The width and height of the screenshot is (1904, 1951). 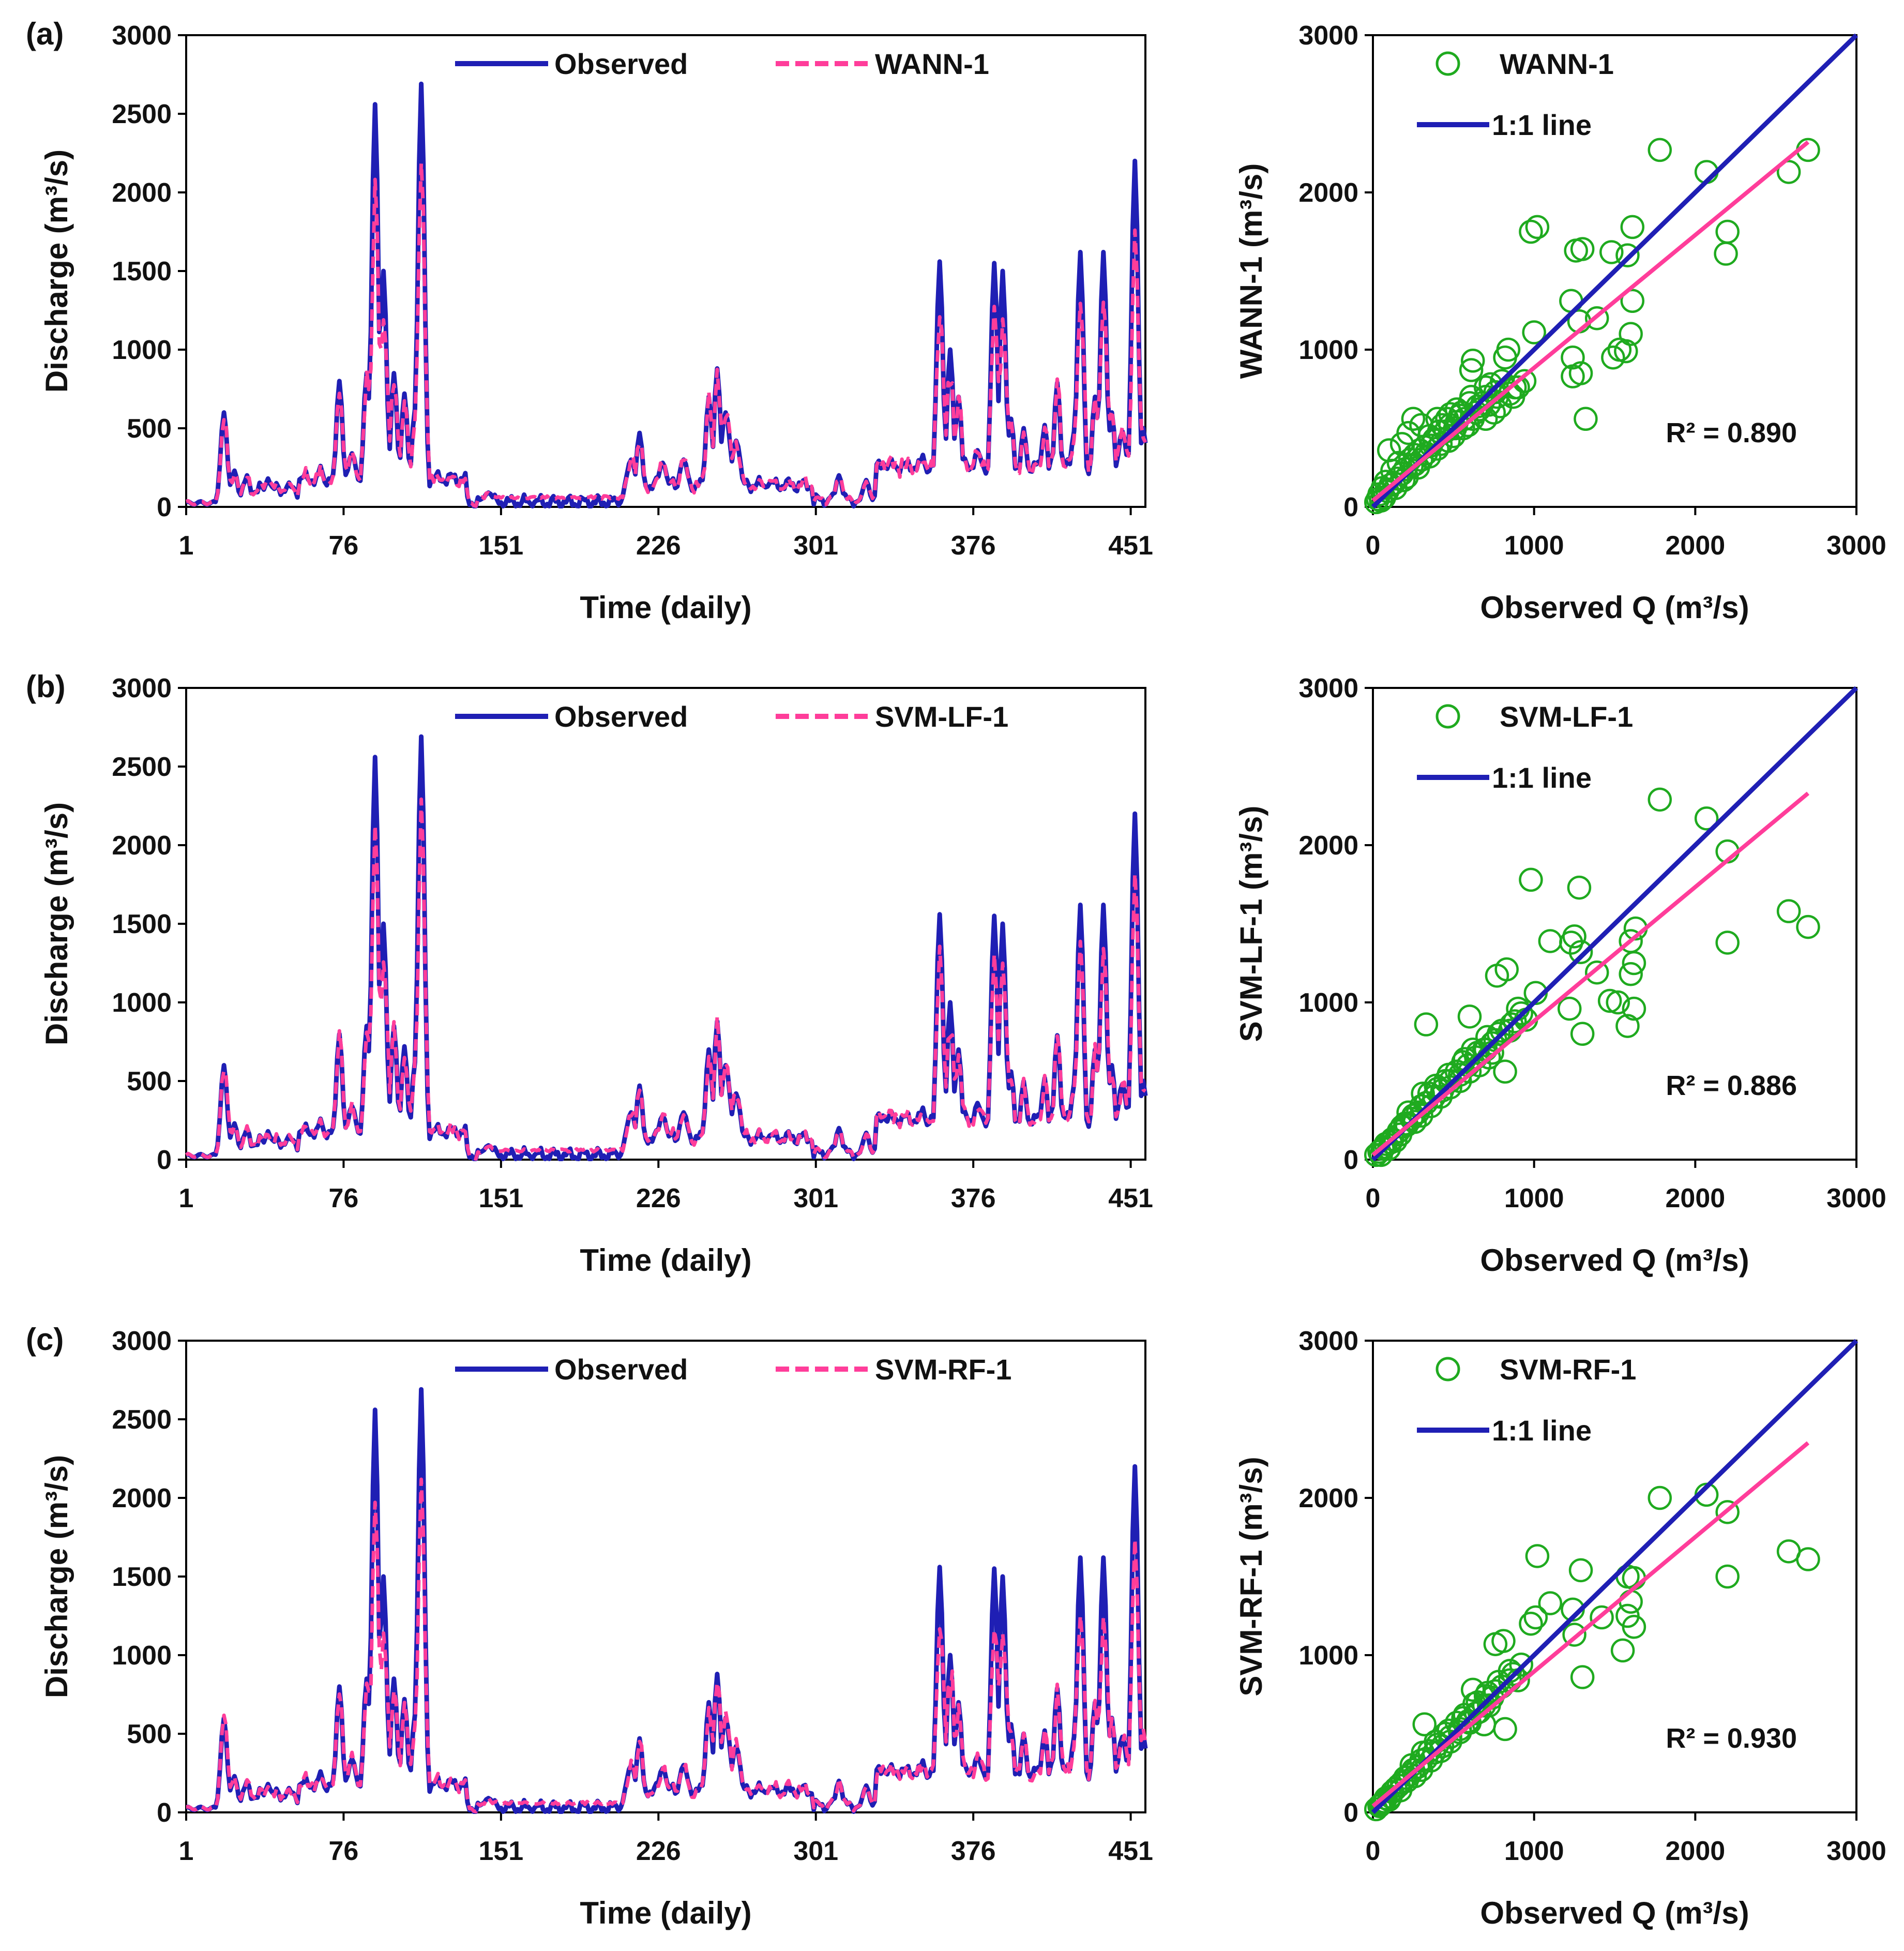 I want to click on x-tick-label: 76, so click(x=344, y=1851).